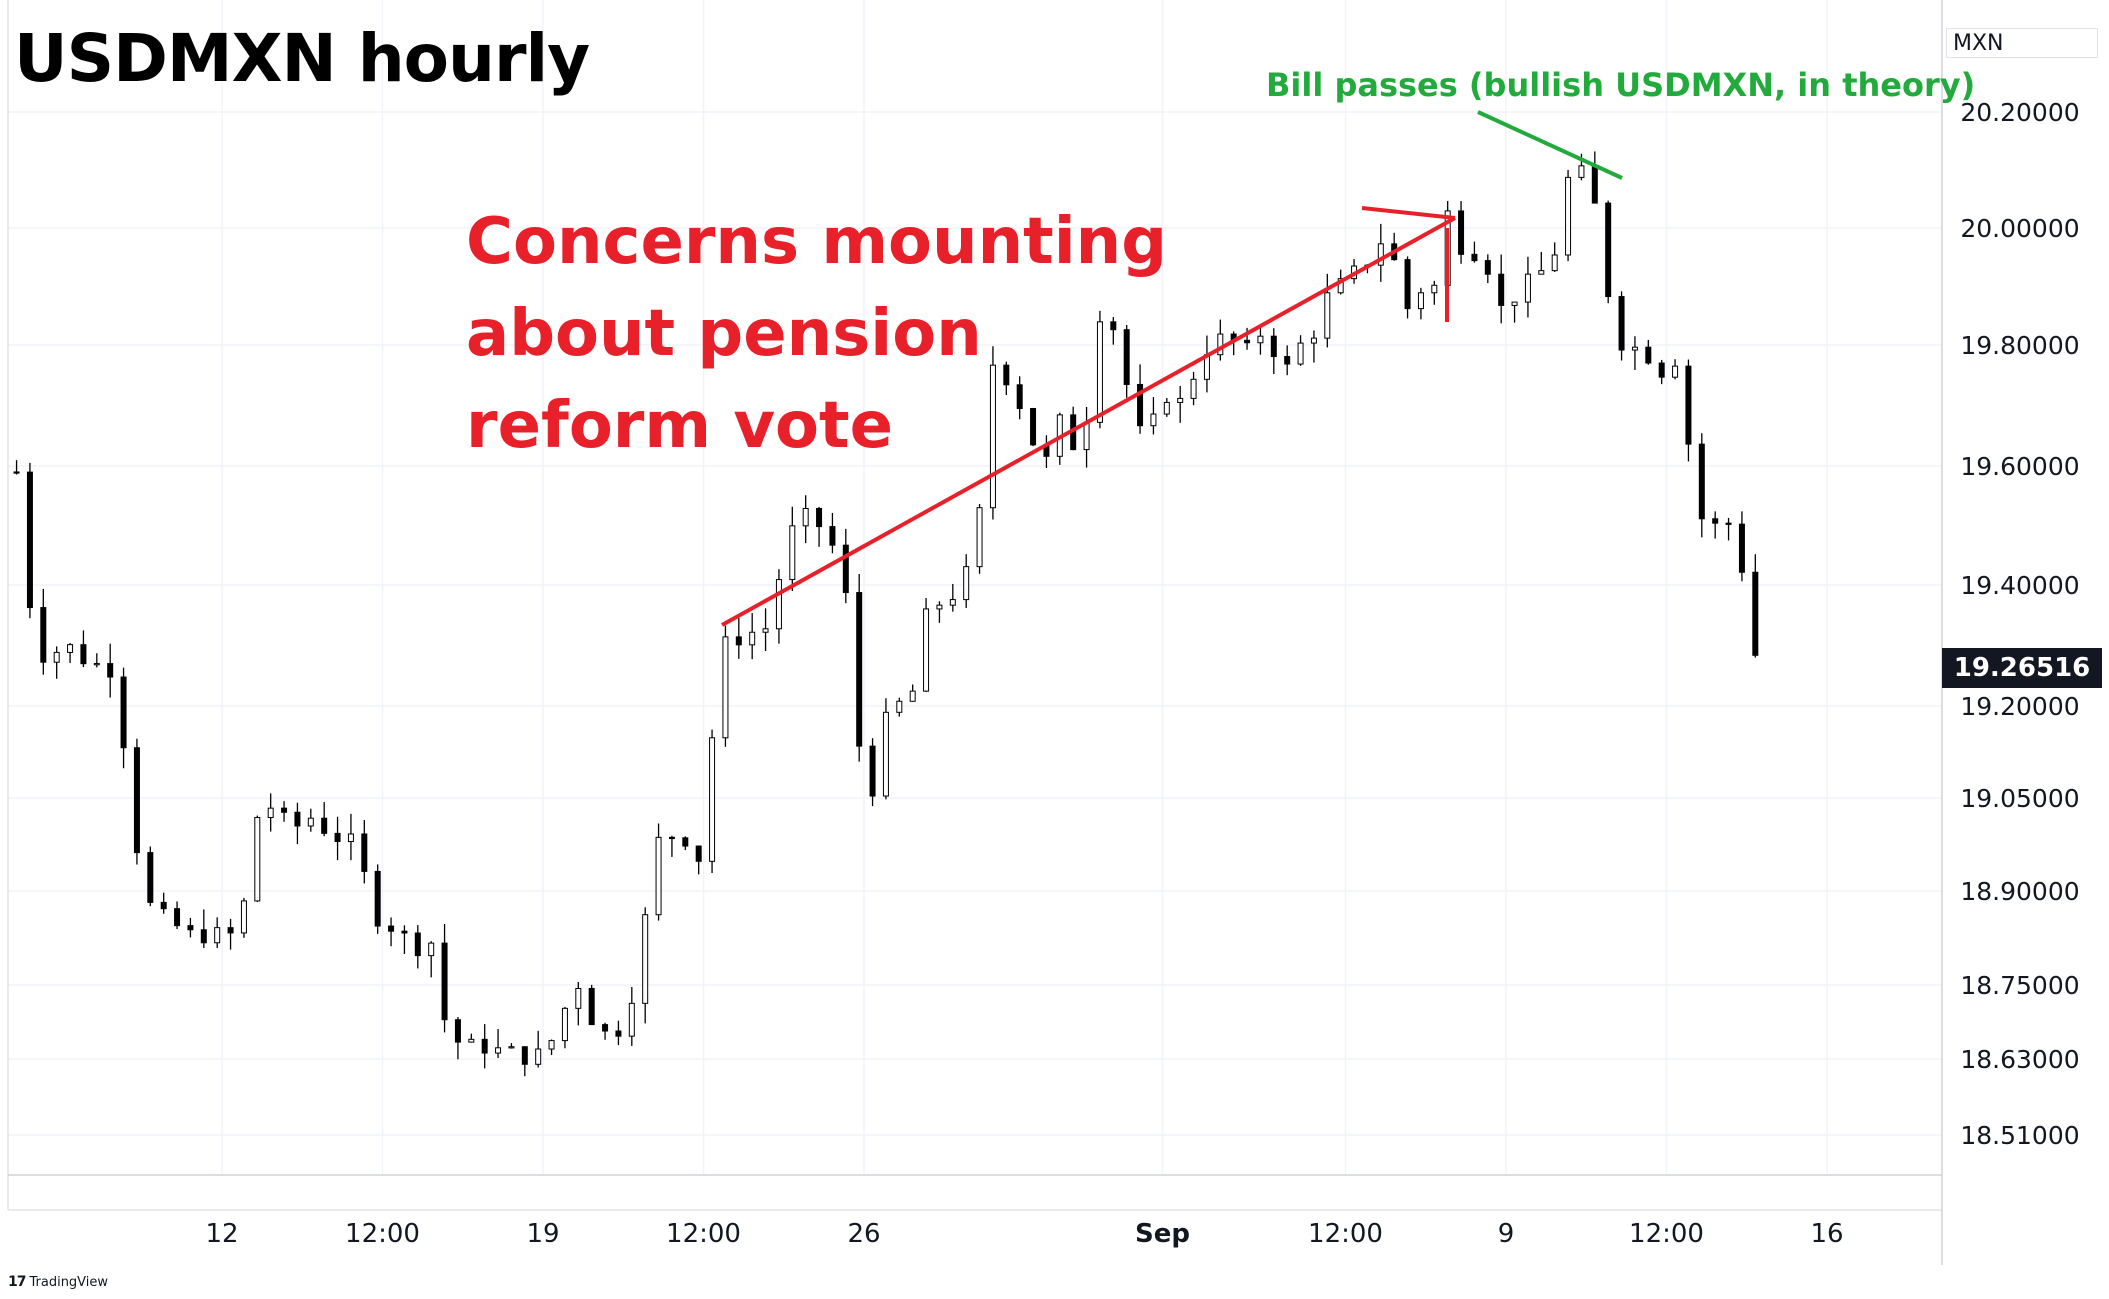  Describe the element at coordinates (2019, 798) in the screenshot. I see `price-tick-label: 19.05000` at that location.